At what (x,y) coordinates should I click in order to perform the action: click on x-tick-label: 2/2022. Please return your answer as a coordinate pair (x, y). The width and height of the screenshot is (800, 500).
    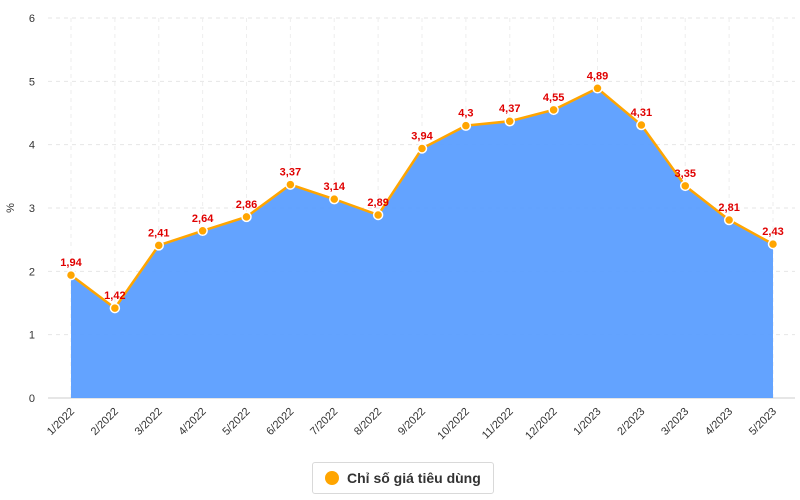
    Looking at the image, I should click on (105, 422).